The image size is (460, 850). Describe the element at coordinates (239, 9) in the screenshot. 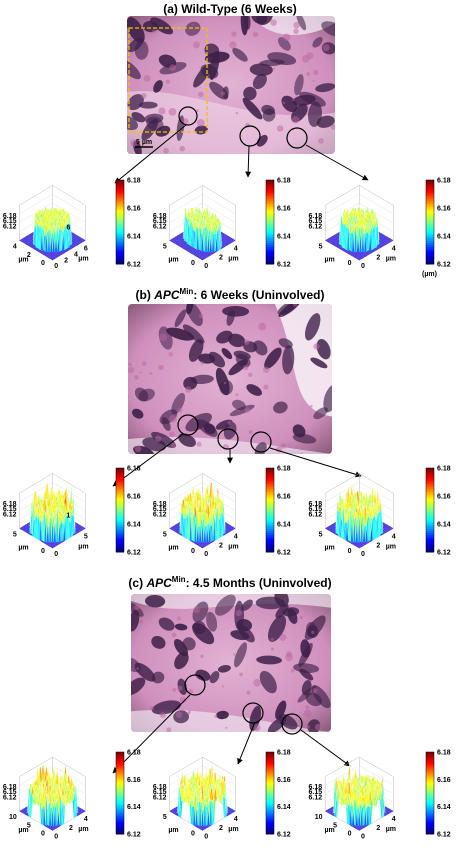

I see `panel-a-title-text: Wild-Type (6 Weeks)` at that location.